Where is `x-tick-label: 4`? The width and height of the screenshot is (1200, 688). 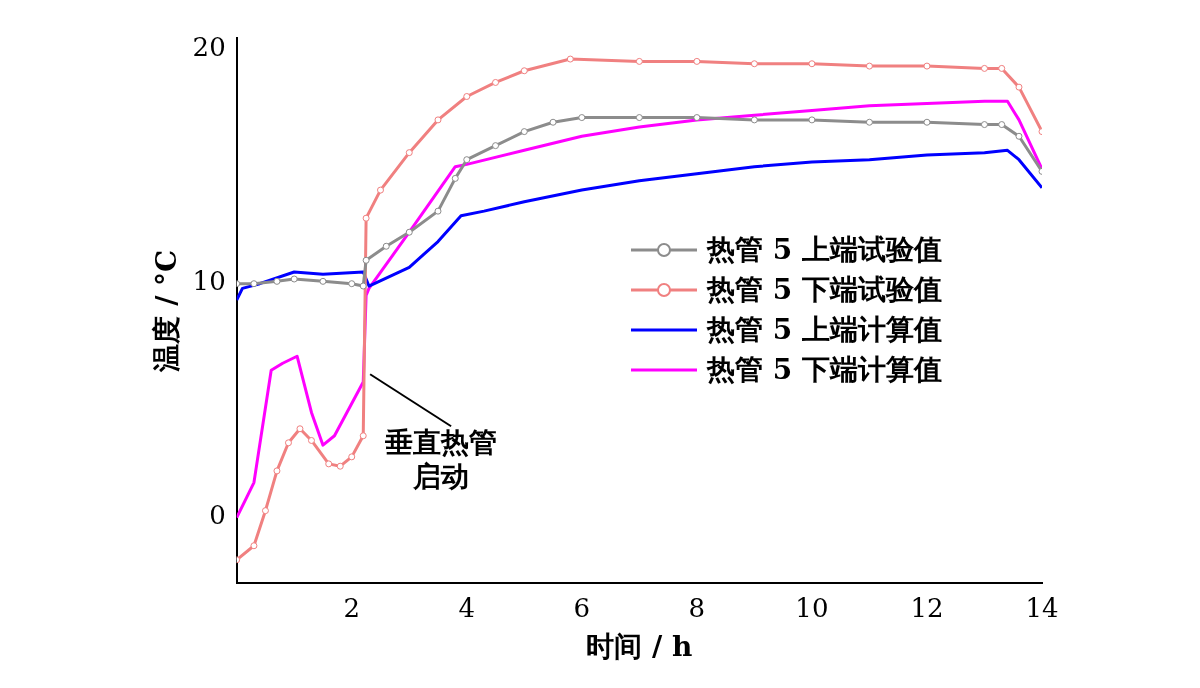 x-tick-label: 4 is located at coordinates (467, 607).